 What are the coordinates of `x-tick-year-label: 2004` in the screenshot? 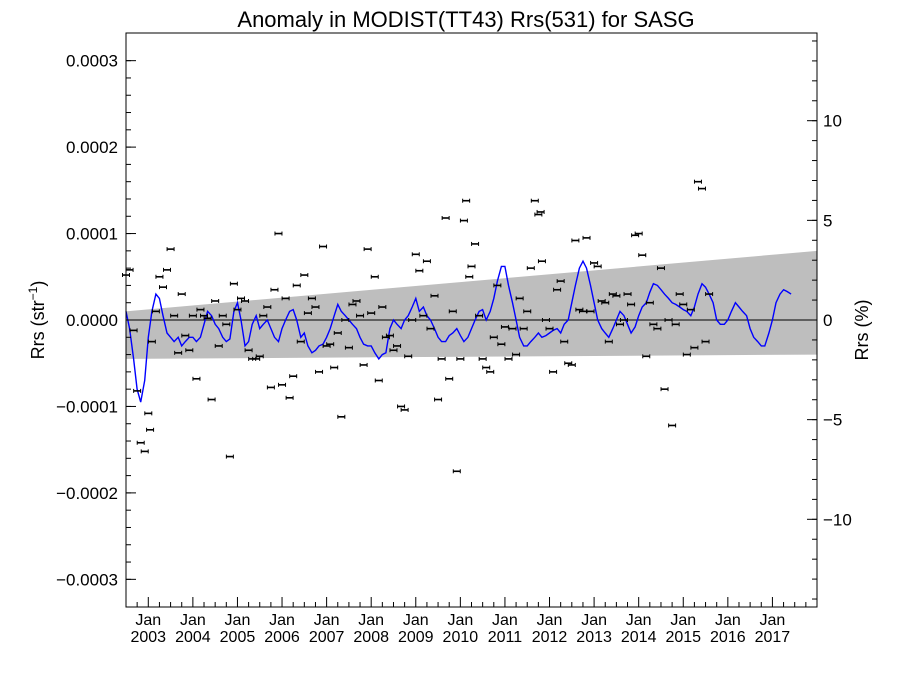 It's located at (193, 637).